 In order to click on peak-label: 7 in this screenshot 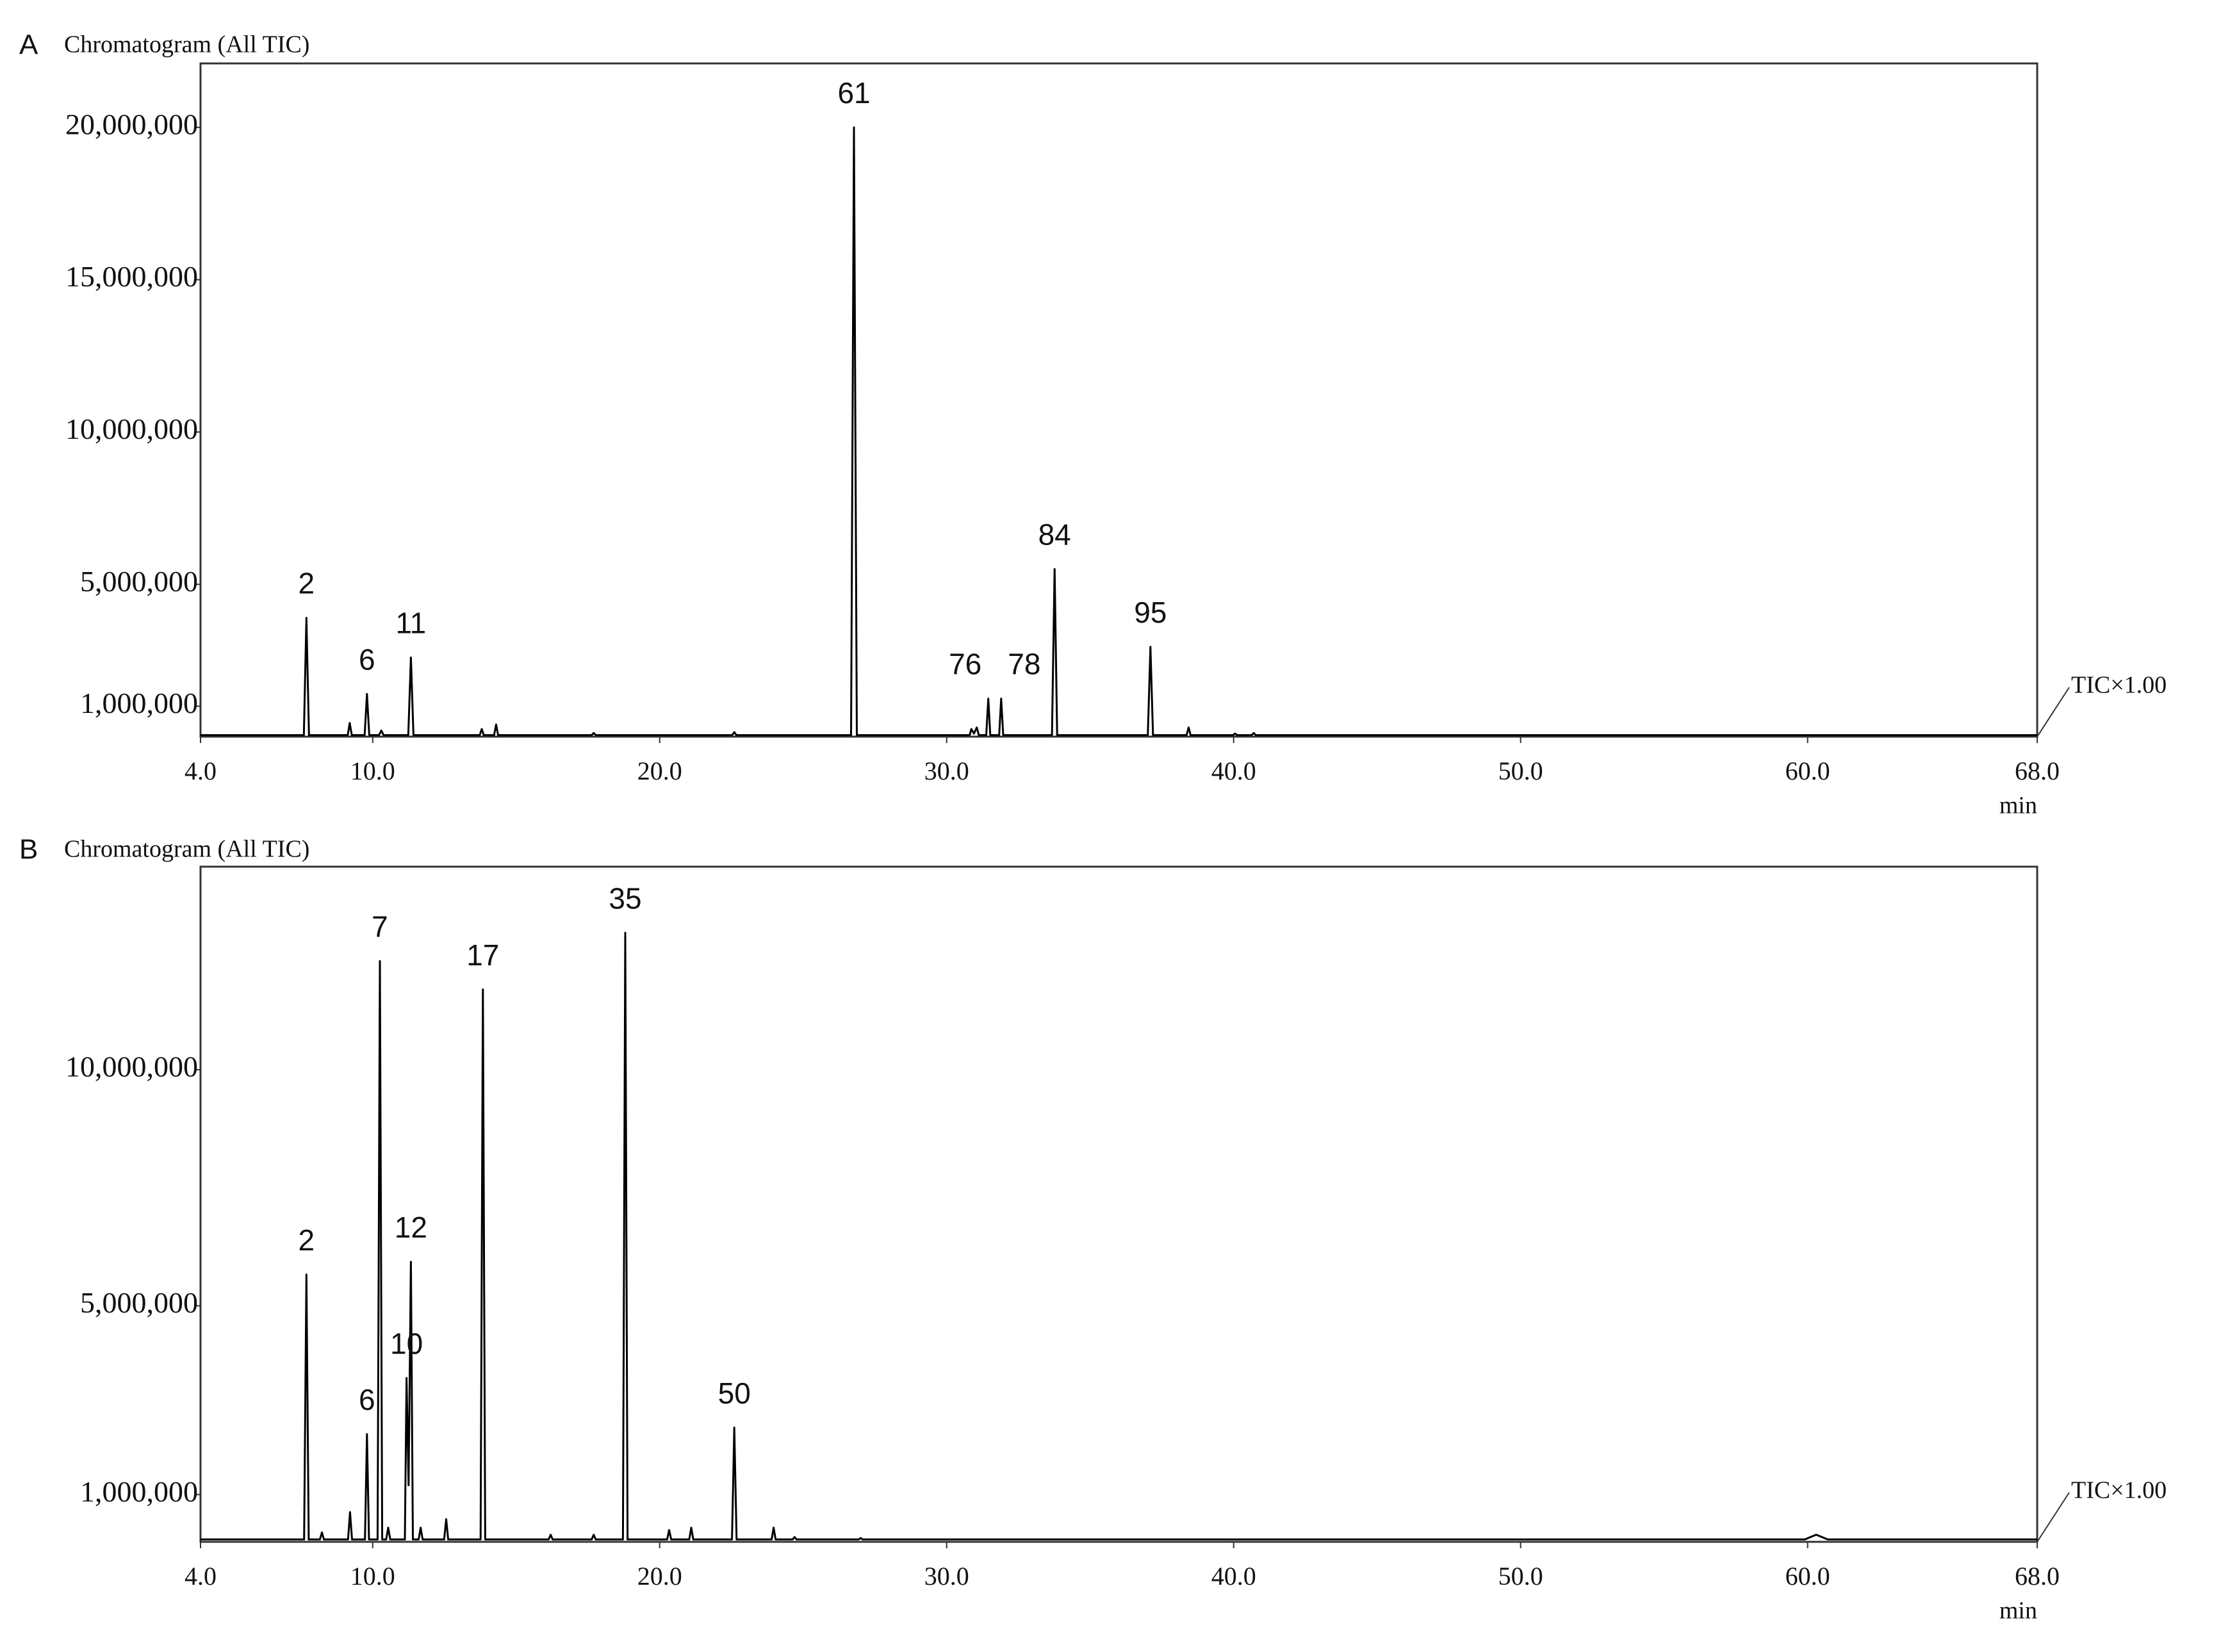, I will do `click(380, 927)`.